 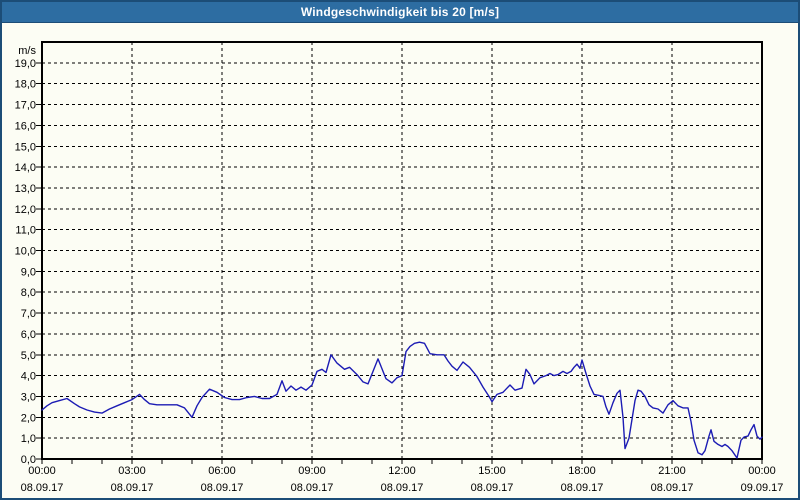 What do you see at coordinates (28, 314) in the screenshot?
I see `y-axis-tick-label: 7,0` at bounding box center [28, 314].